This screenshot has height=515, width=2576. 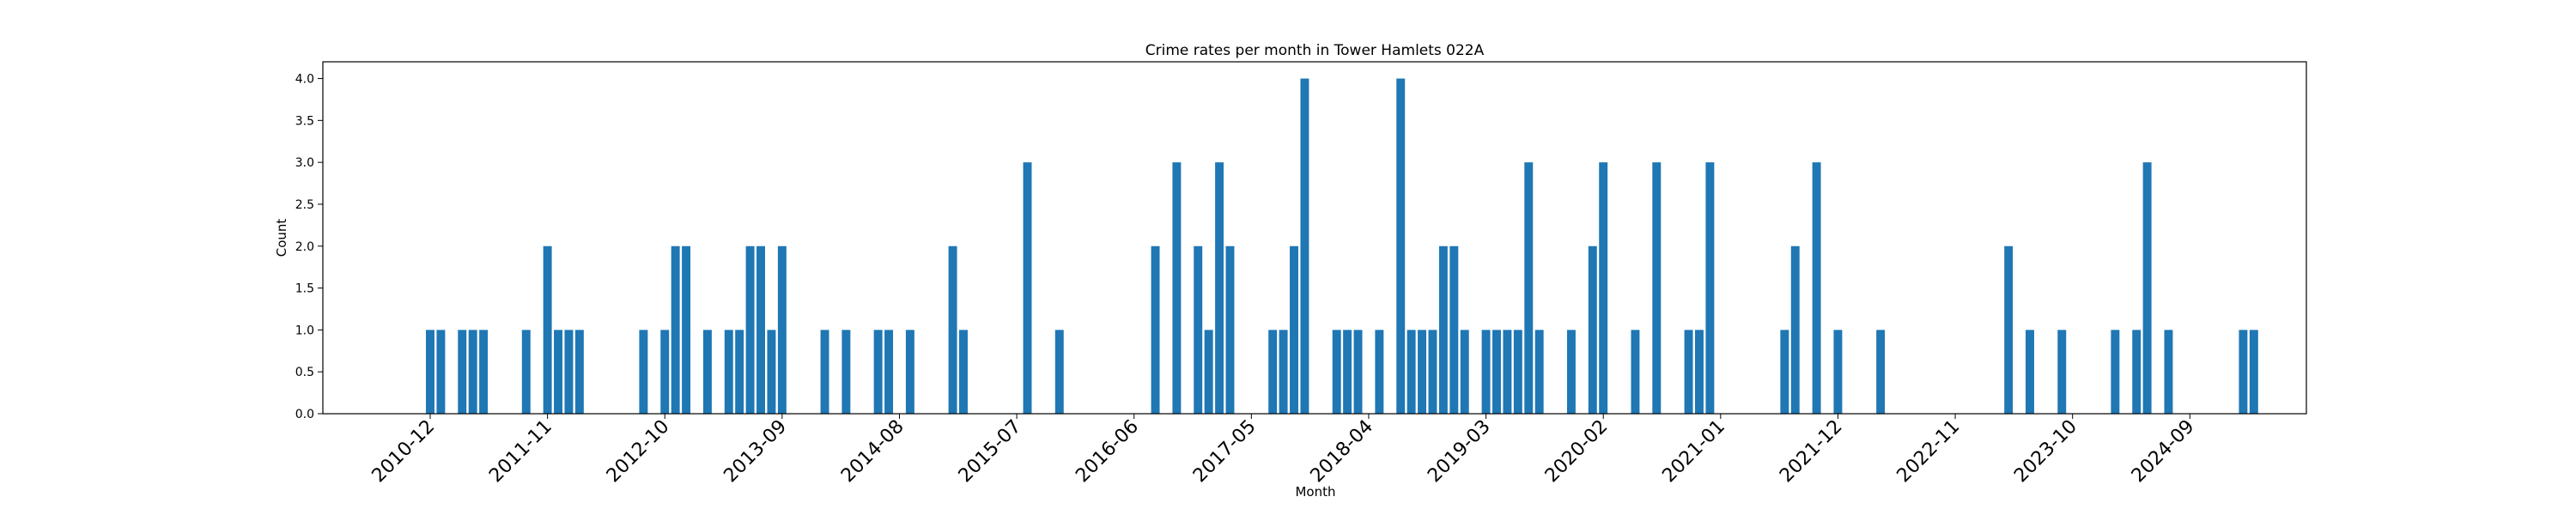 I want to click on y-tick-label: 2.0, so click(x=304, y=247).